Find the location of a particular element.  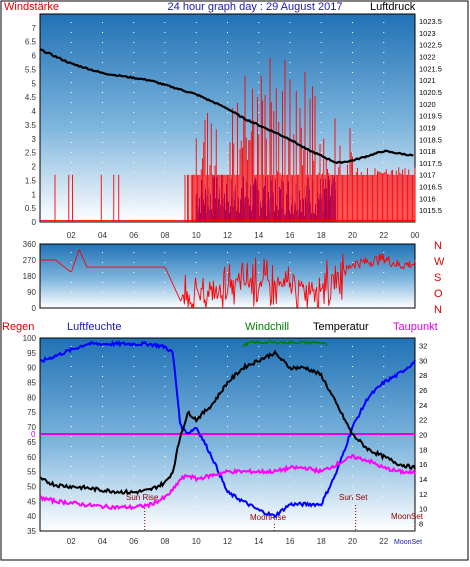

hour-tick-label: 00 is located at coordinates (415, 235).